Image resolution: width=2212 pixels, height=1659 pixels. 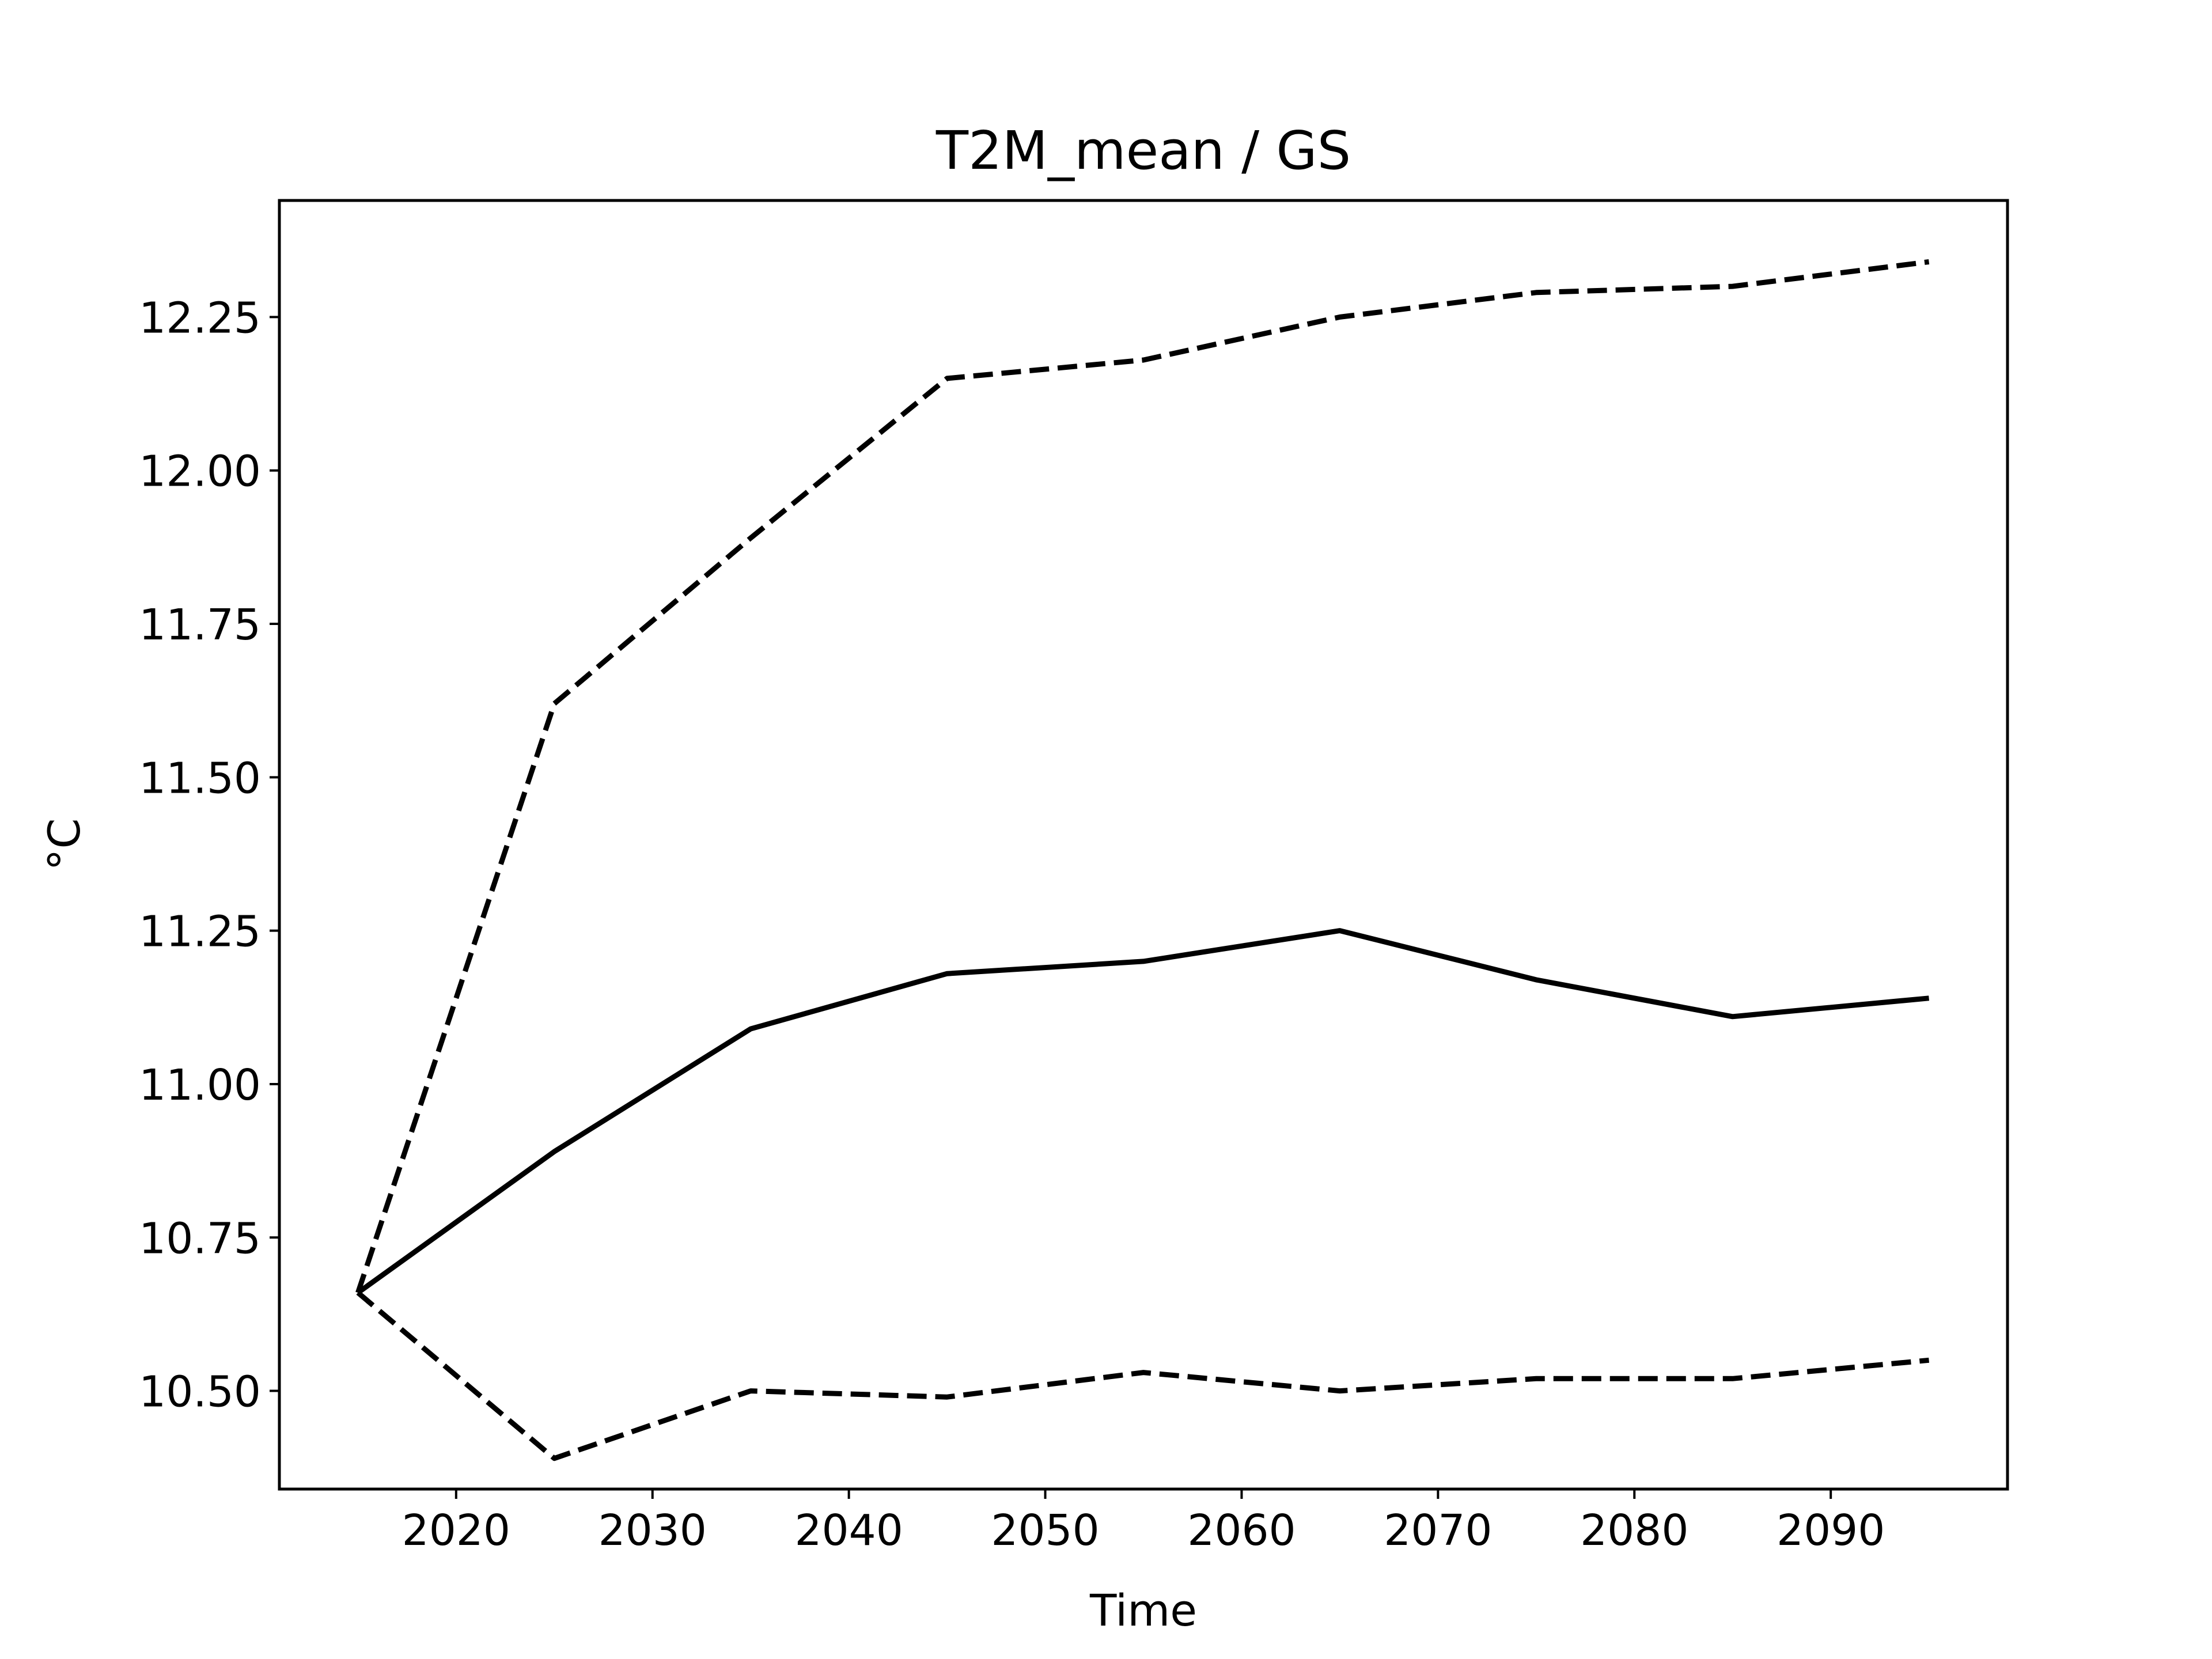 What do you see at coordinates (1143, 1610) in the screenshot?
I see `x-axis-label: Time` at bounding box center [1143, 1610].